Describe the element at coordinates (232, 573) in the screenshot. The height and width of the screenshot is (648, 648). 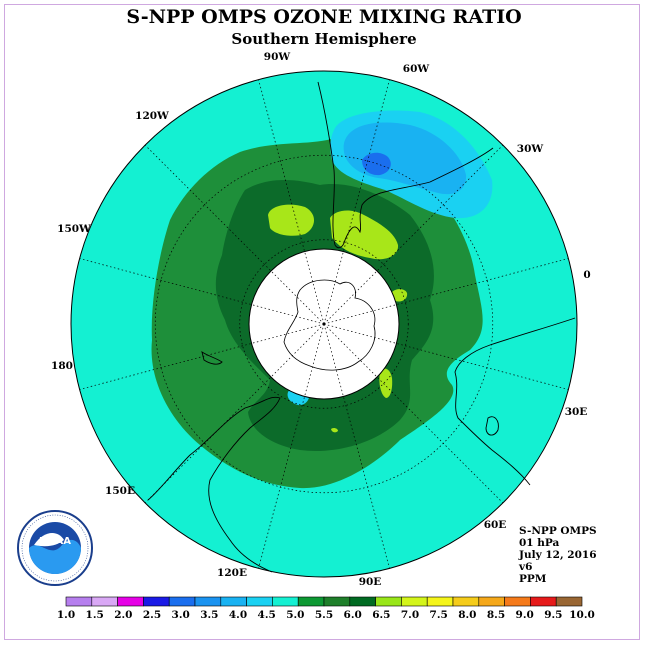
I see `longitude-label: 120E` at that location.